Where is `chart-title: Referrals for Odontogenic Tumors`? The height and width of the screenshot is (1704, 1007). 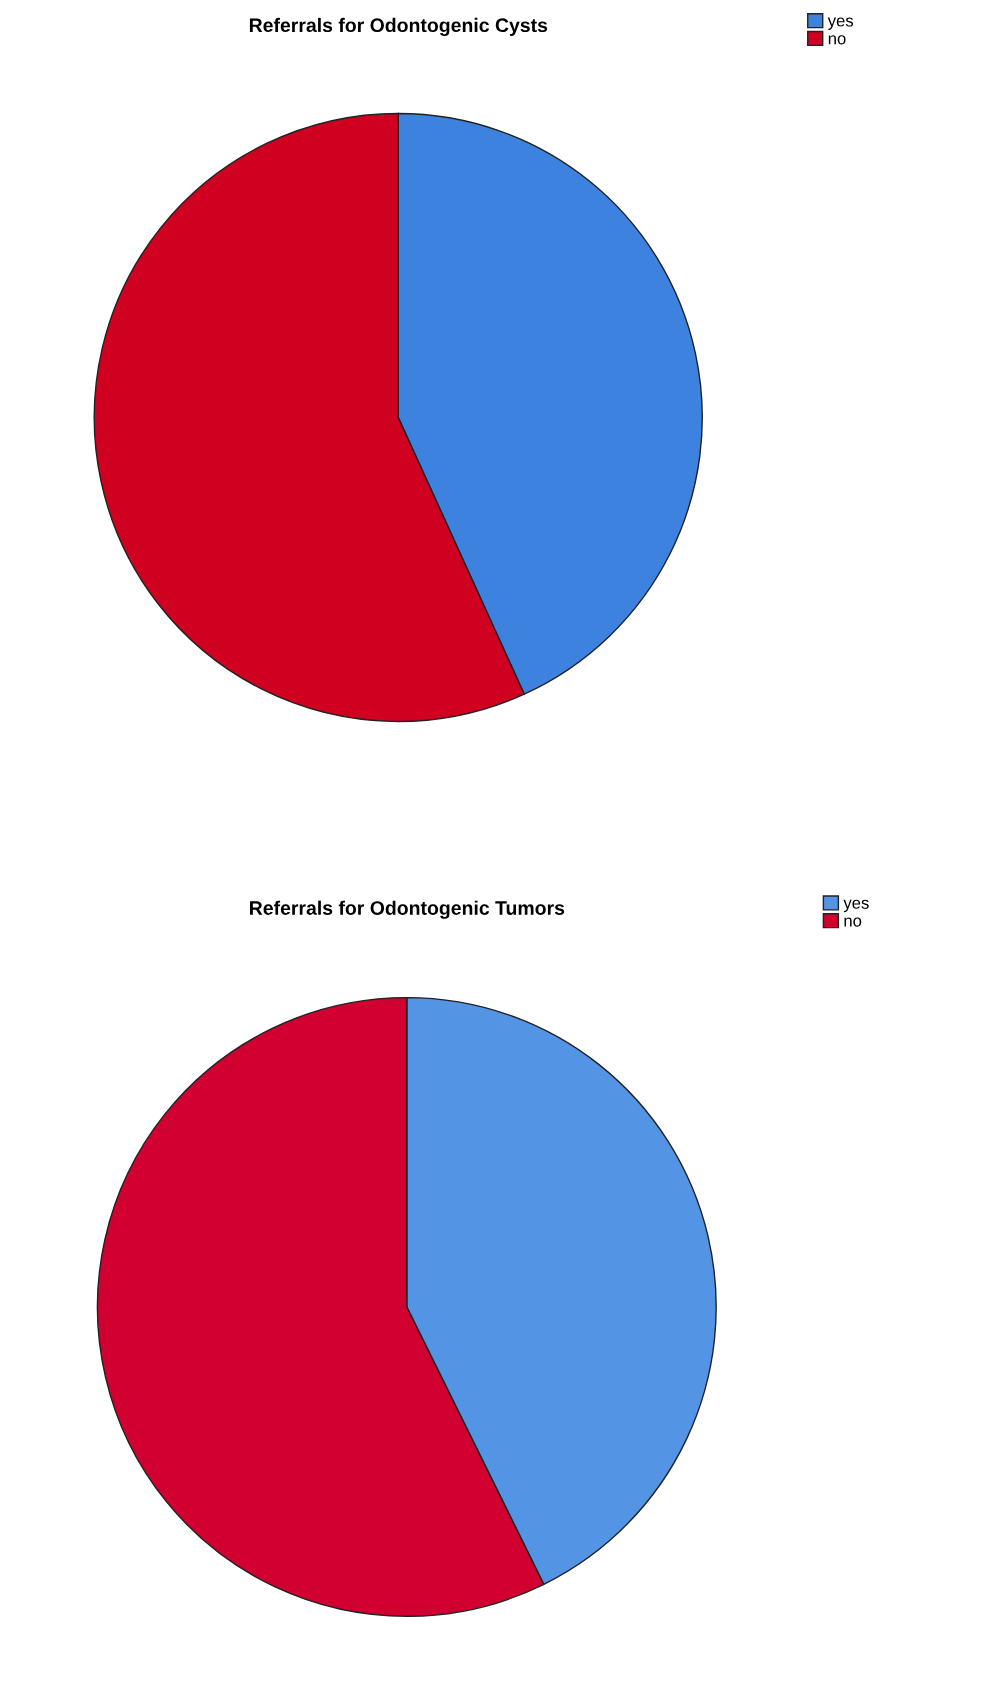
chart-title: Referrals for Odontogenic Tumors is located at coordinates (407, 909).